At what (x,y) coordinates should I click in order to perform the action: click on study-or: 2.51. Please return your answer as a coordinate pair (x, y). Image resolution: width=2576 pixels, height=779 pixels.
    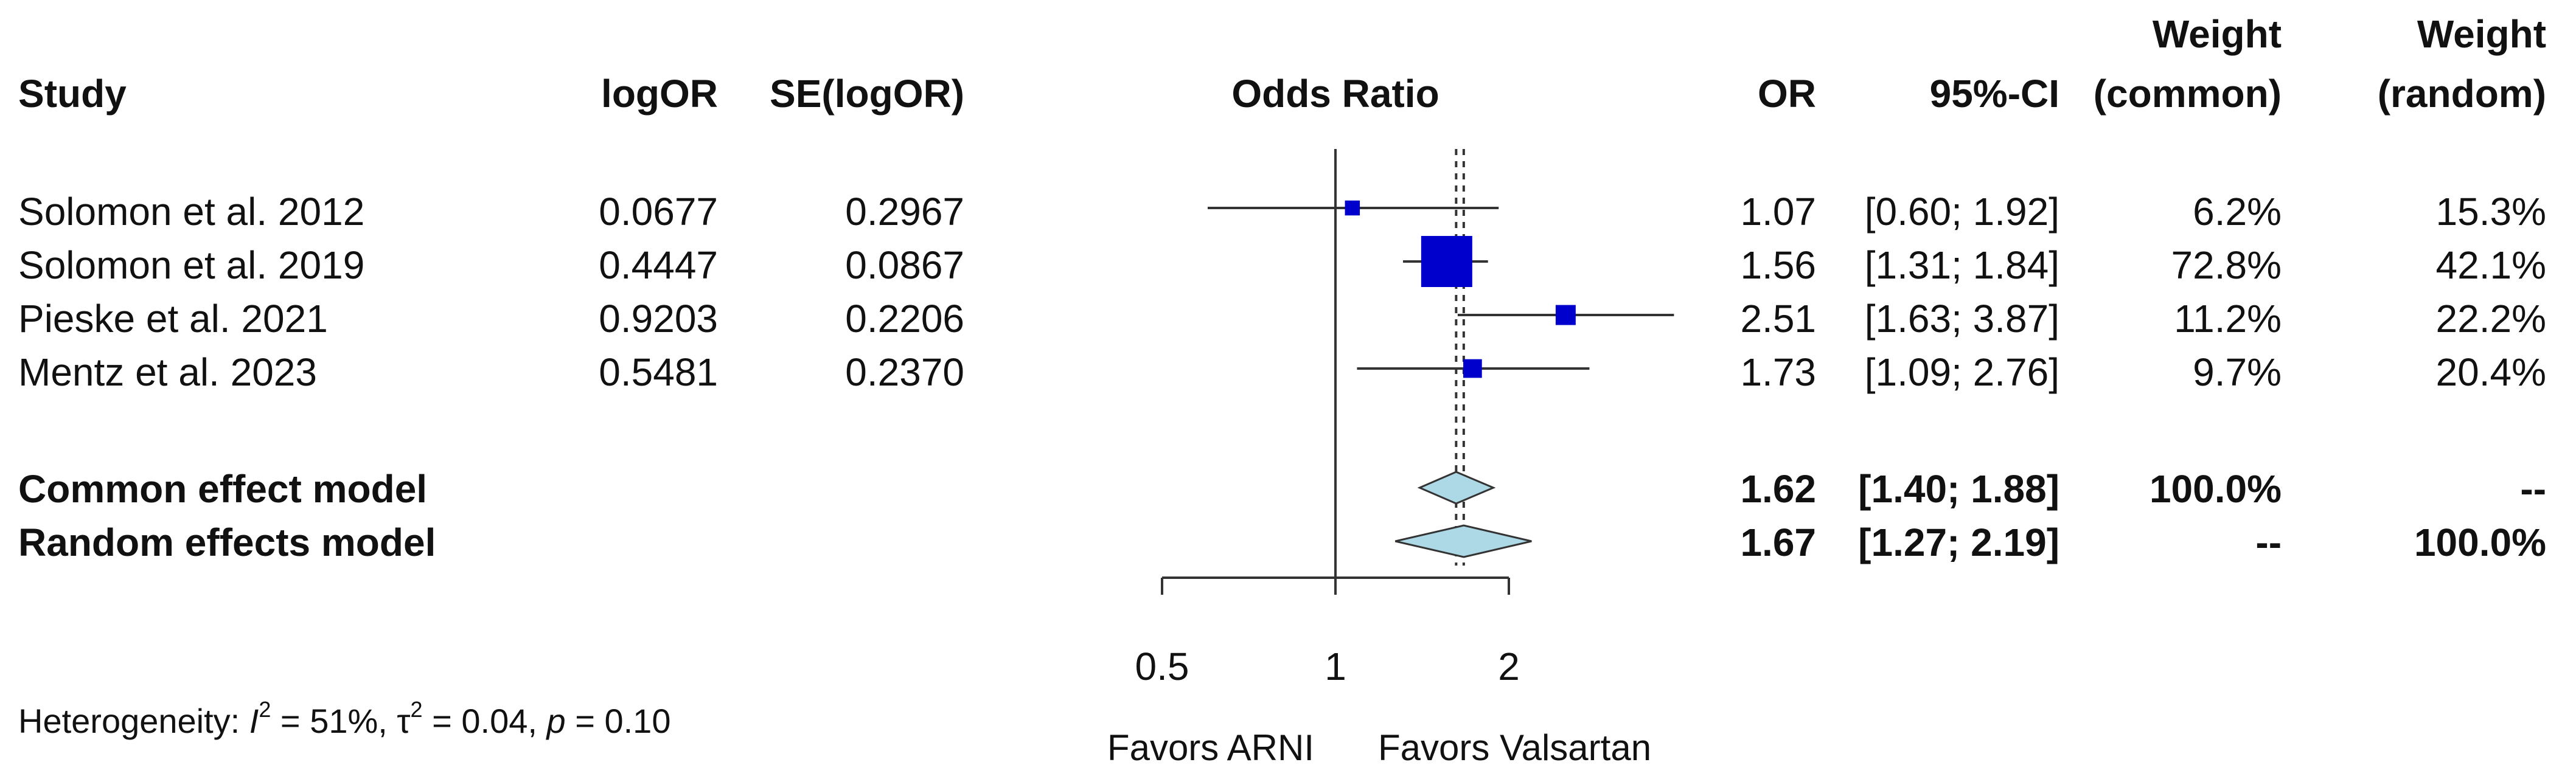
    Looking at the image, I should click on (1778, 319).